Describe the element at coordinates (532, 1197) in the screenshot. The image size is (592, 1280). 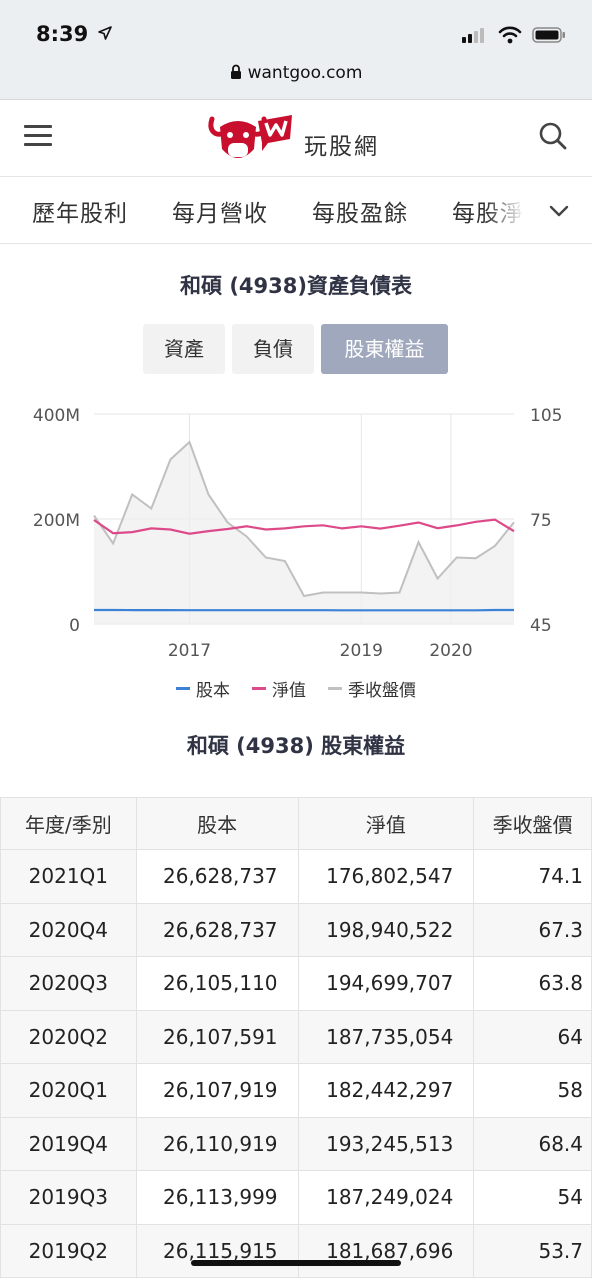
I see `cell-price: 54` at that location.